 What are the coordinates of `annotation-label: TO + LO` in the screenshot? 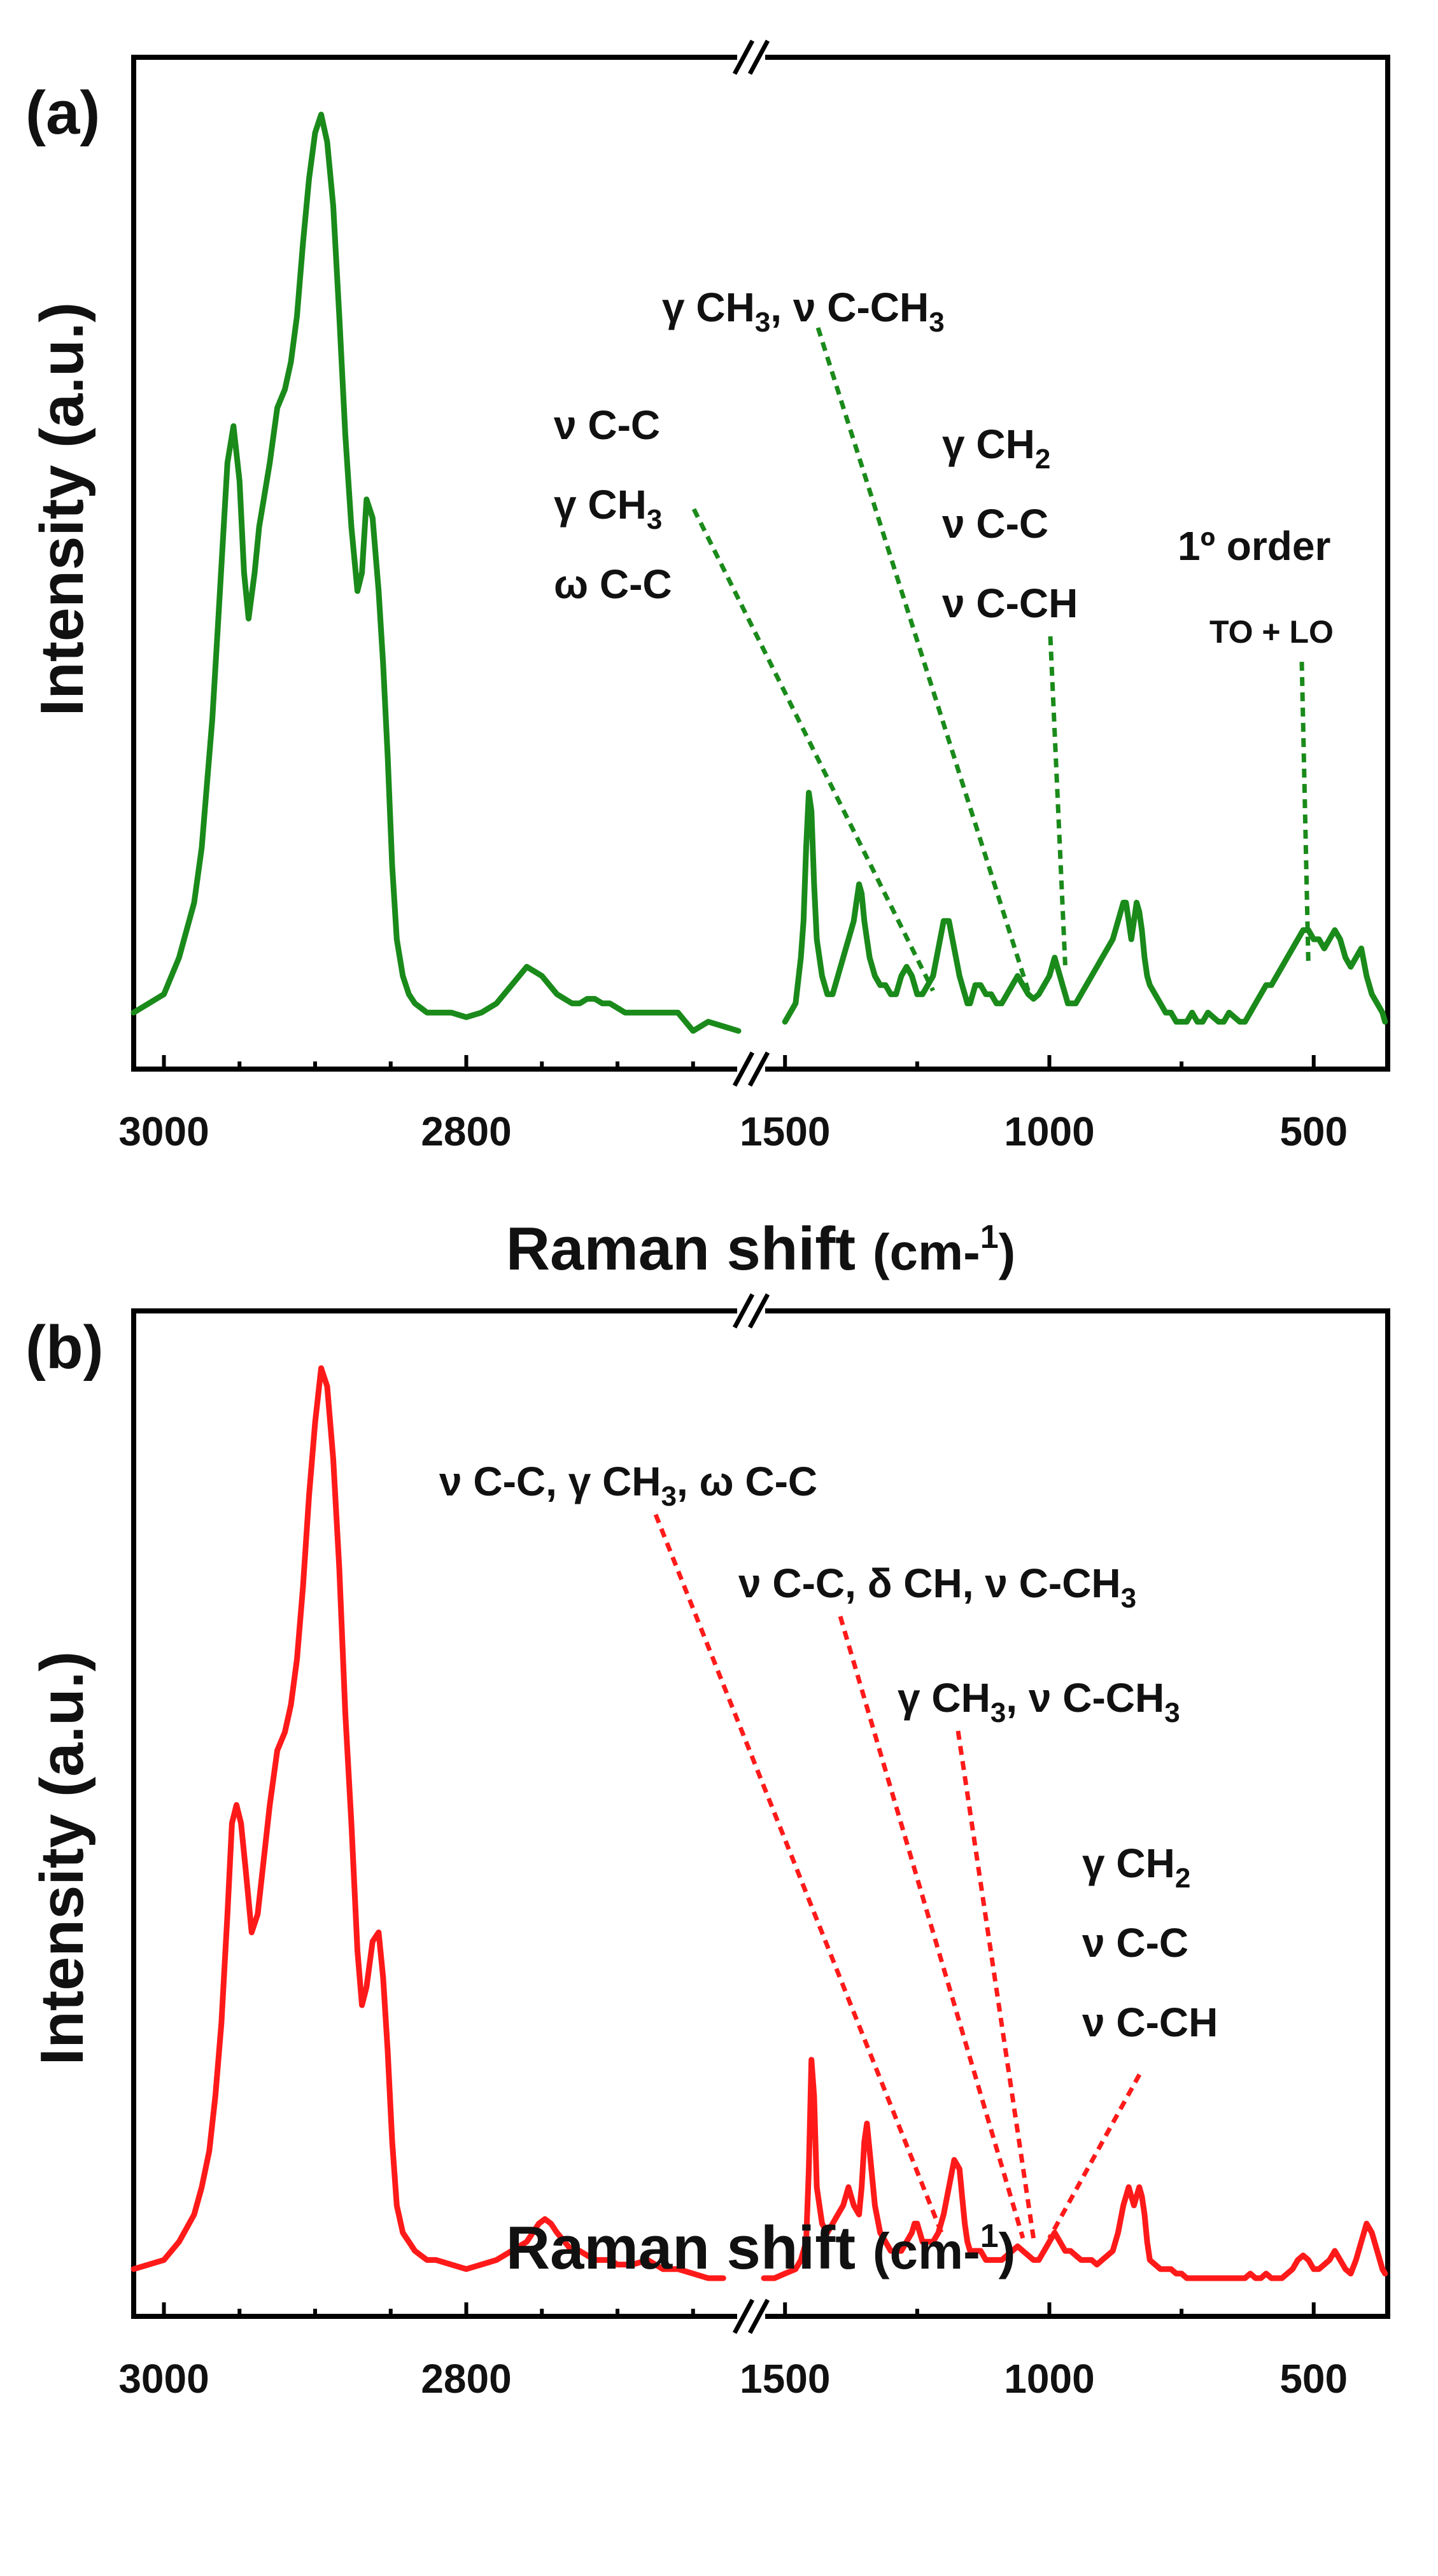 It's located at (1271, 632).